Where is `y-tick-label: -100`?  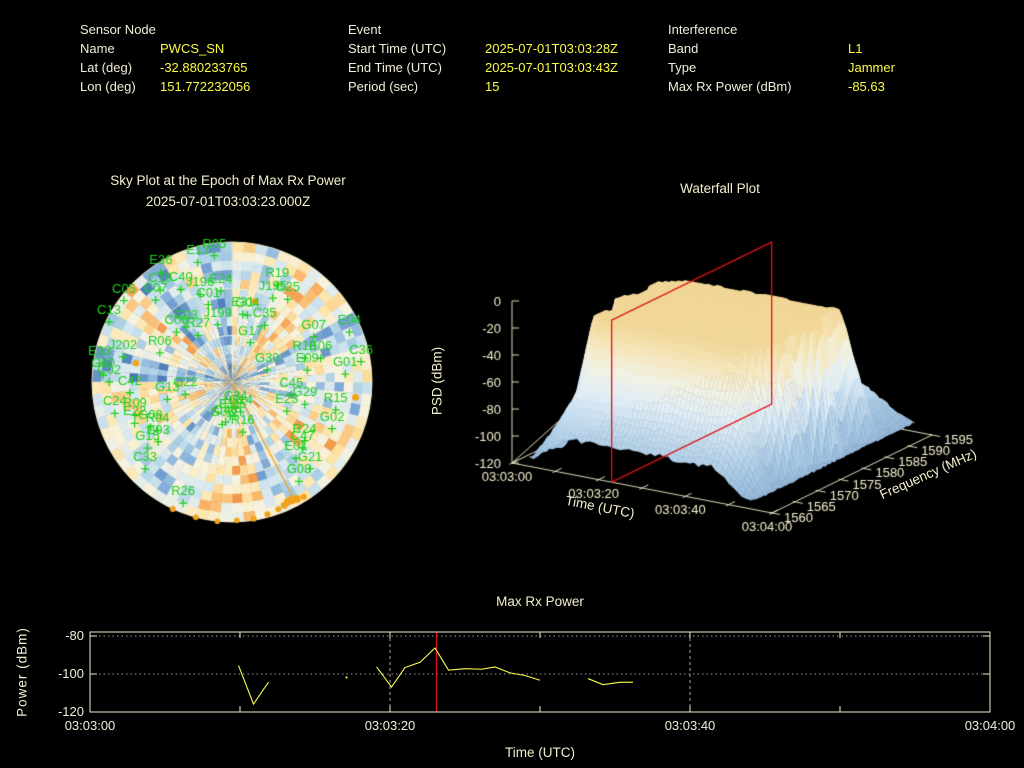 y-tick-label: -100 is located at coordinates (71, 673).